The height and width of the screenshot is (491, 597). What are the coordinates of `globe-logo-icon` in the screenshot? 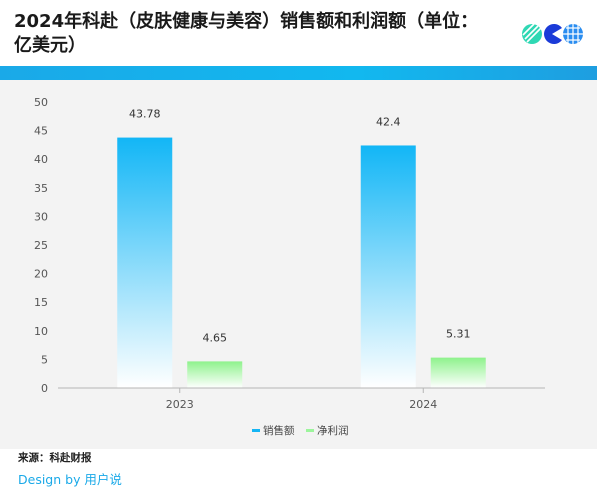 It's located at (573, 34).